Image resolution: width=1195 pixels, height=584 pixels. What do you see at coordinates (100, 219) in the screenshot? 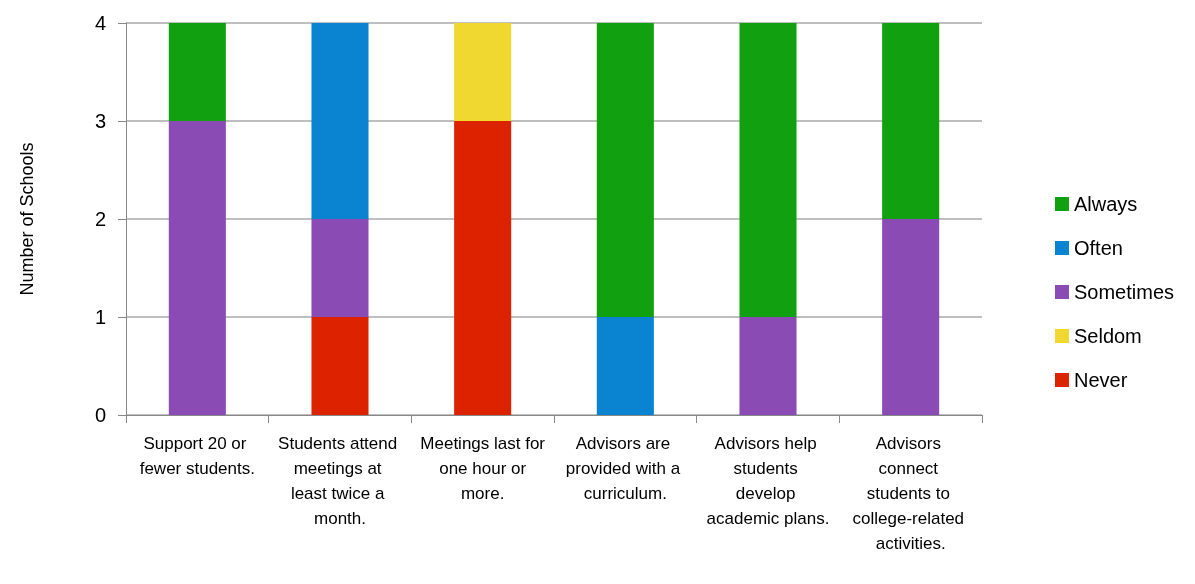
I see `y-tick-label: 2` at bounding box center [100, 219].